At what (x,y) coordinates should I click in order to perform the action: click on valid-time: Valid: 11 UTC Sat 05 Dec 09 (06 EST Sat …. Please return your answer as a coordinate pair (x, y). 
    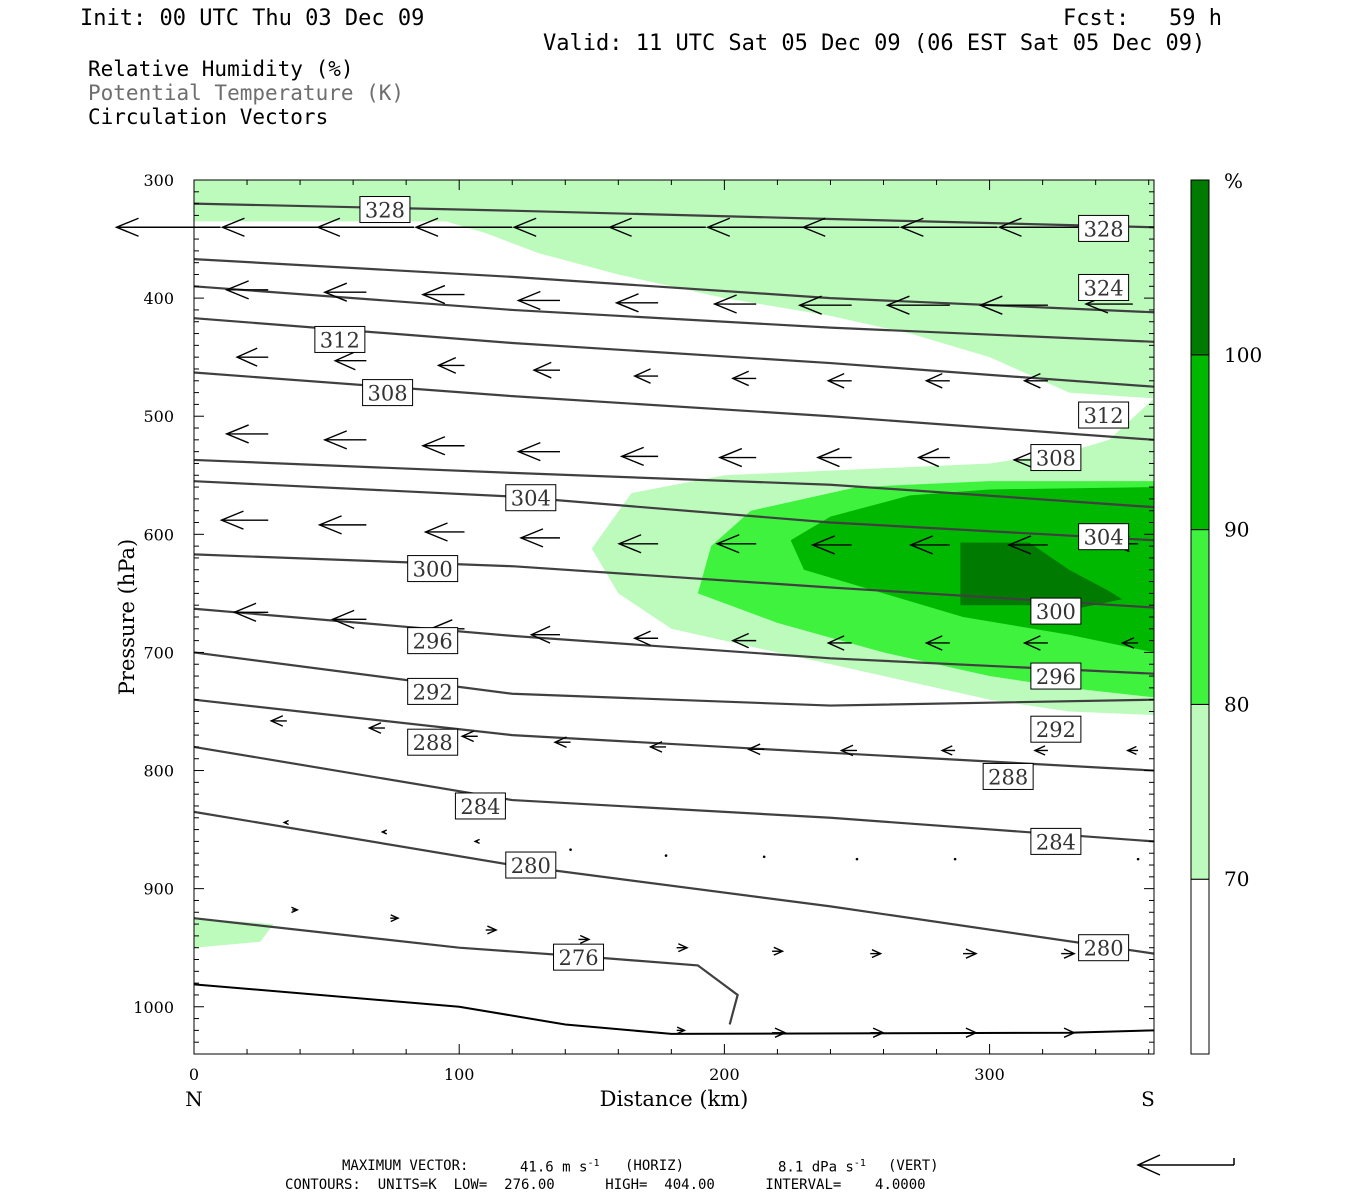
    Looking at the image, I should click on (874, 43).